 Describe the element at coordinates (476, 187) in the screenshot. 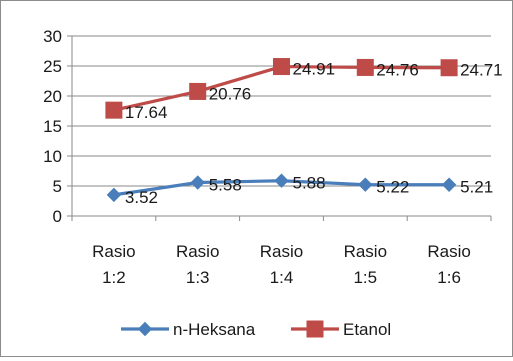

I see `data-label: 5.21` at that location.